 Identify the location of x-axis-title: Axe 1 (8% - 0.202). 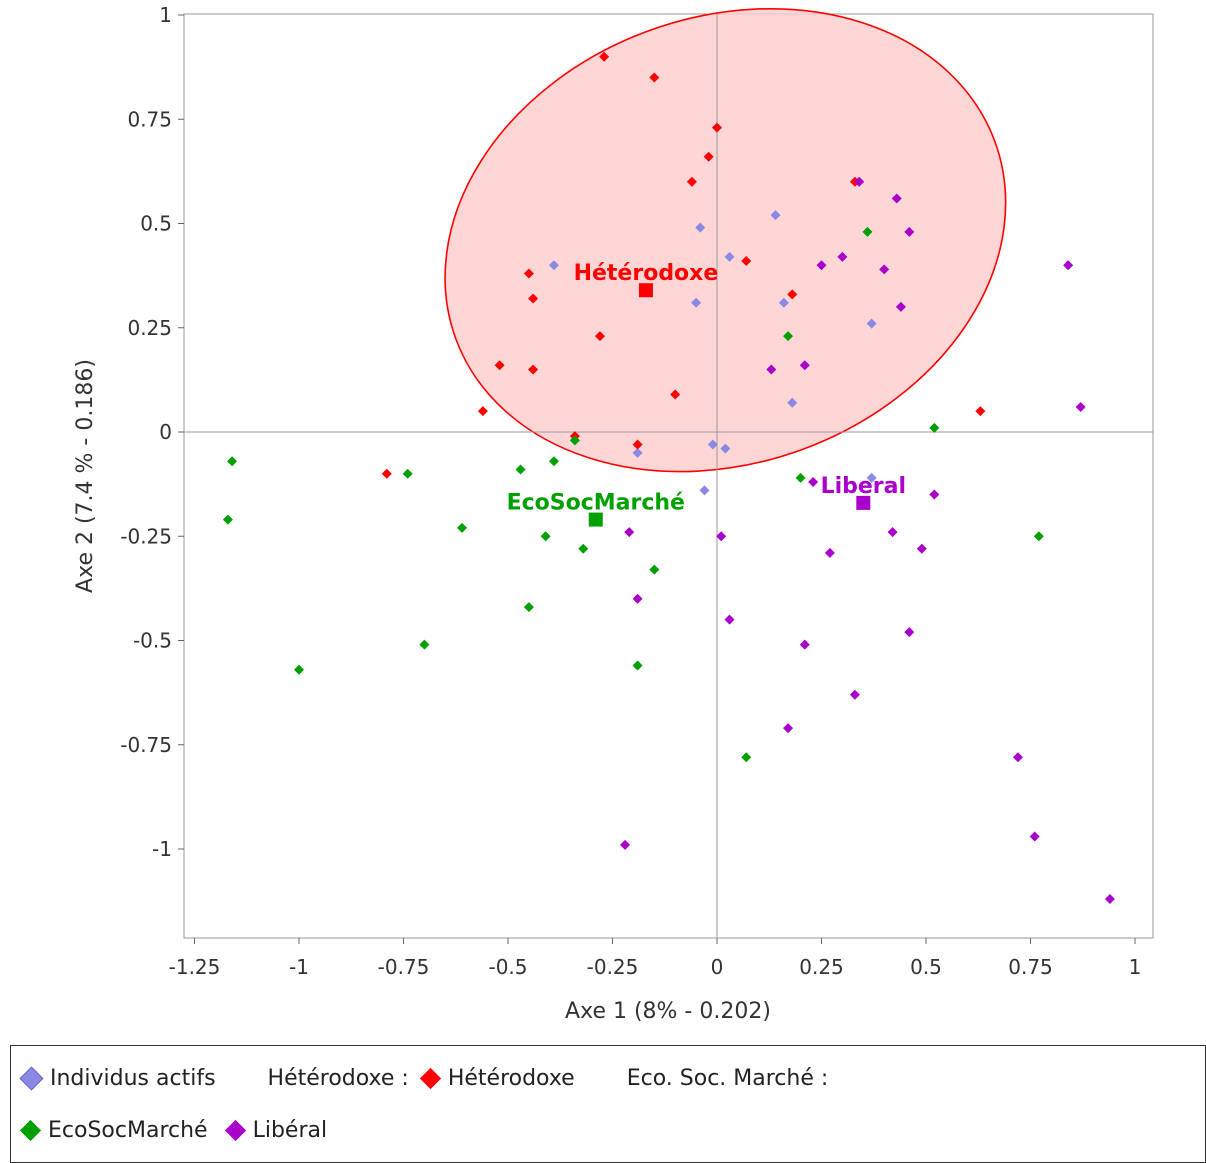
(668, 1011).